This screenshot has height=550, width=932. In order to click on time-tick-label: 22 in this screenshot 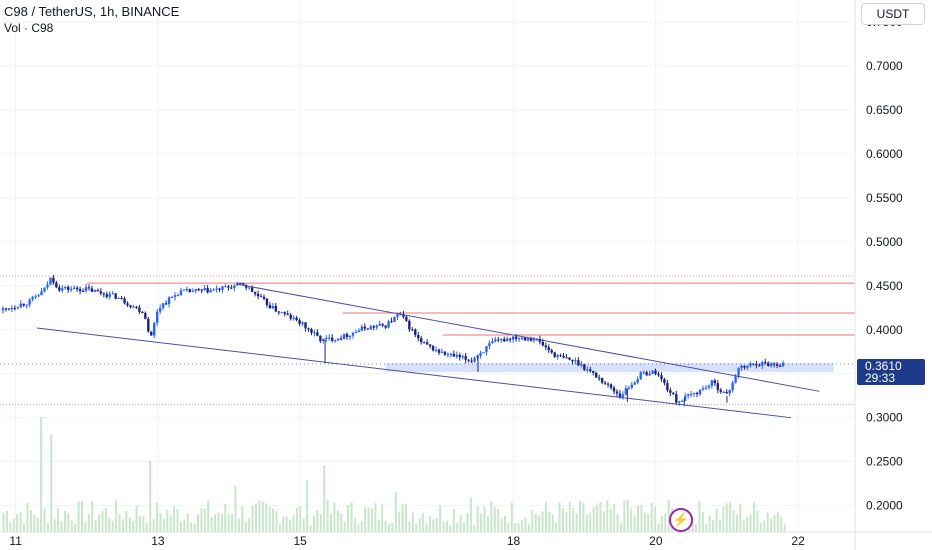, I will do `click(798, 541)`.